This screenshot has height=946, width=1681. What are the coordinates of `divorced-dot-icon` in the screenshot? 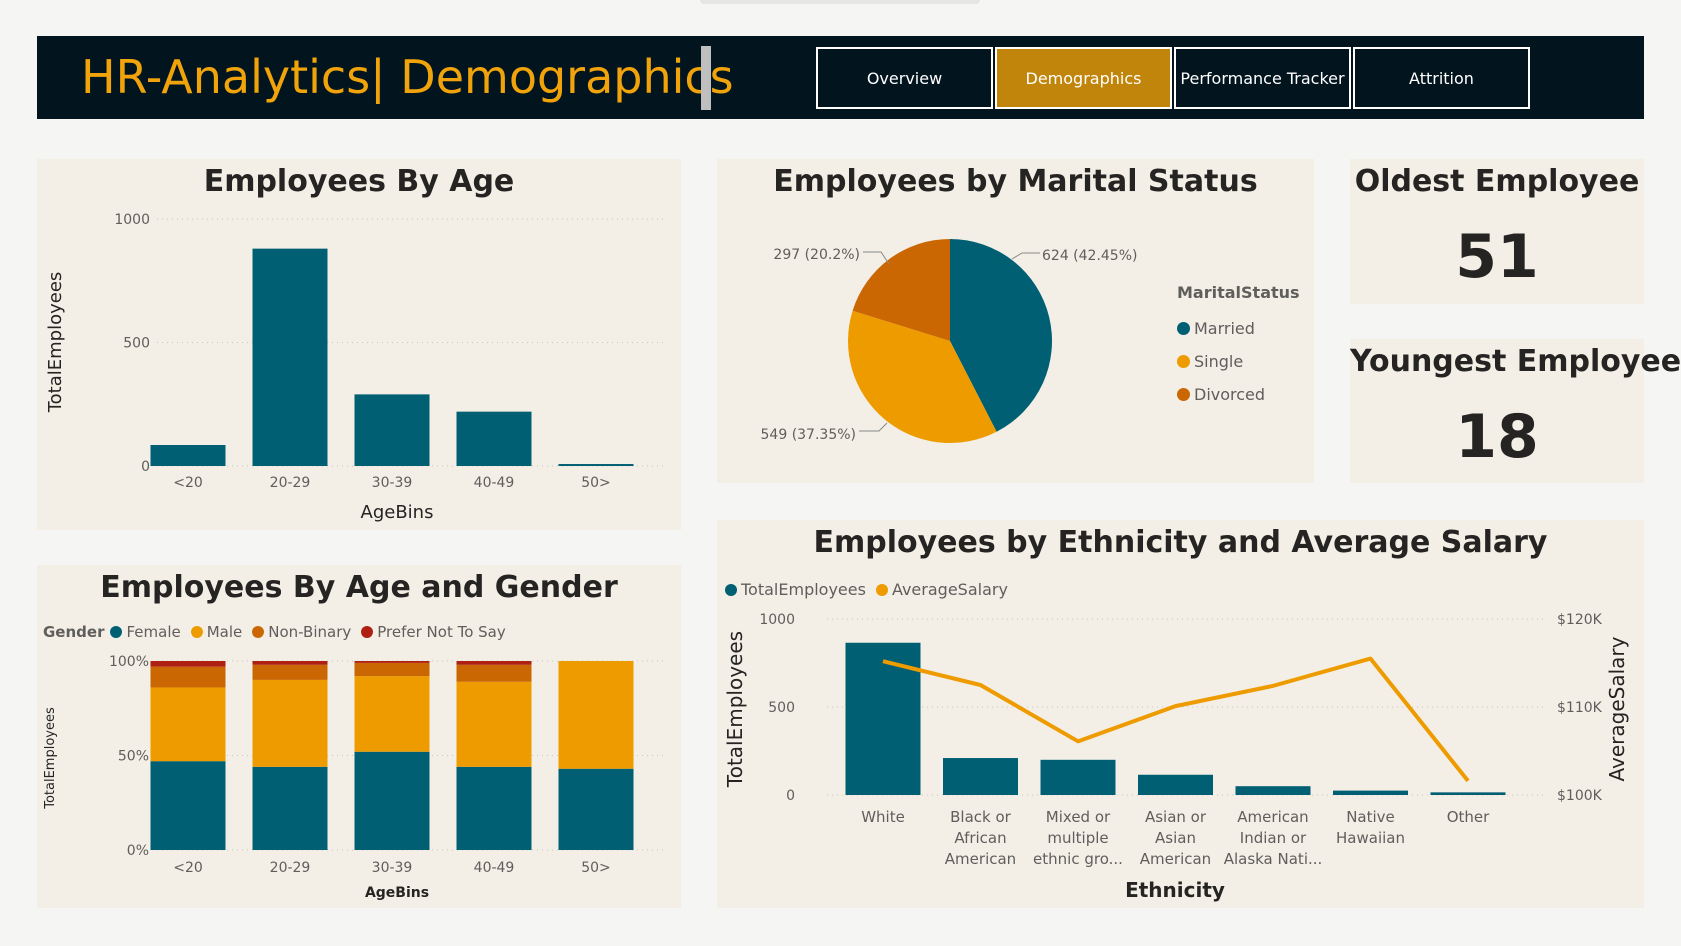 It's located at (1183, 394).